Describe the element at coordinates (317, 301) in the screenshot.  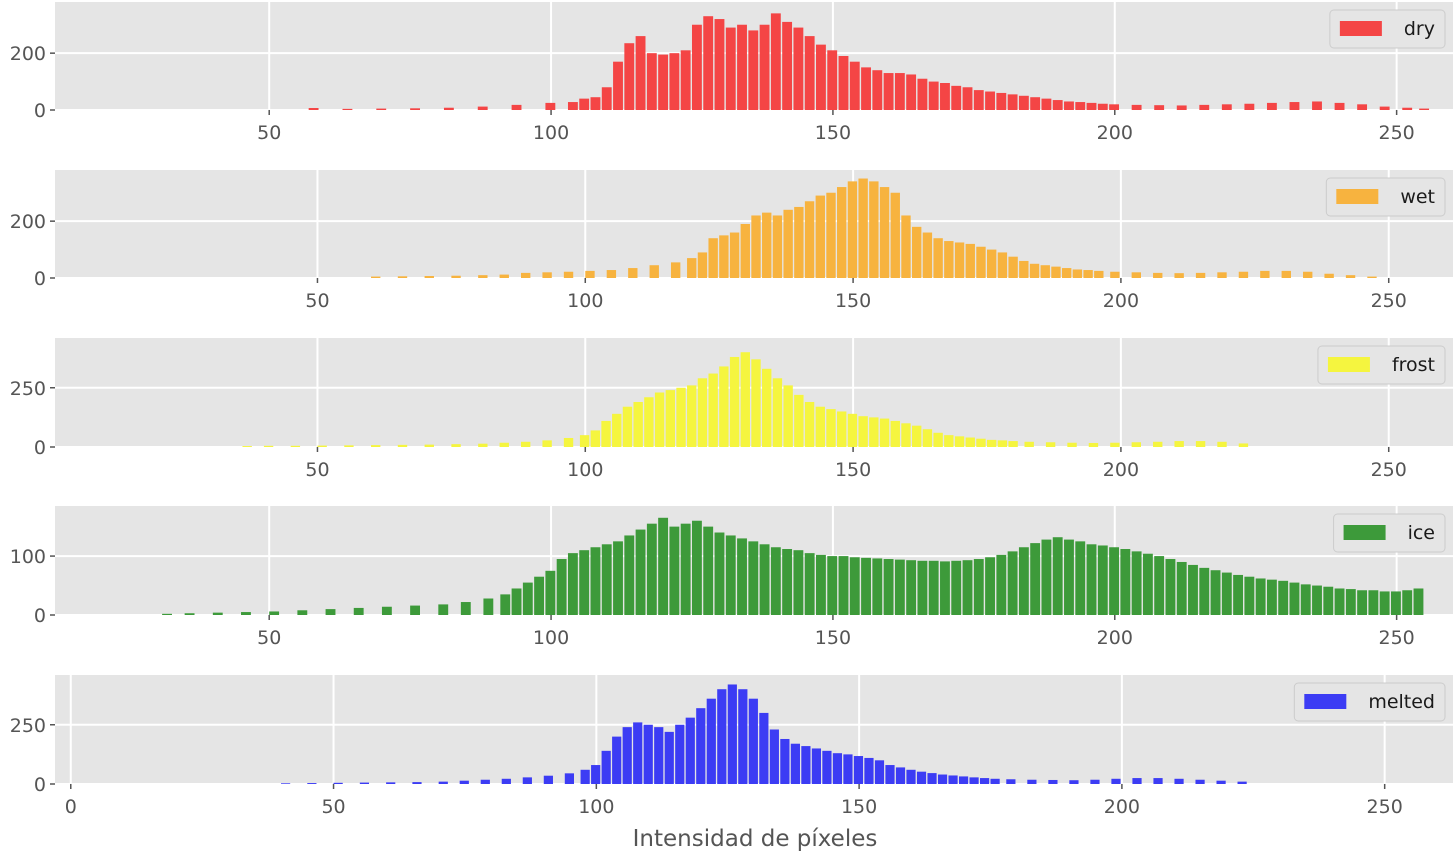
I see `x-tick-label: 50` at that location.